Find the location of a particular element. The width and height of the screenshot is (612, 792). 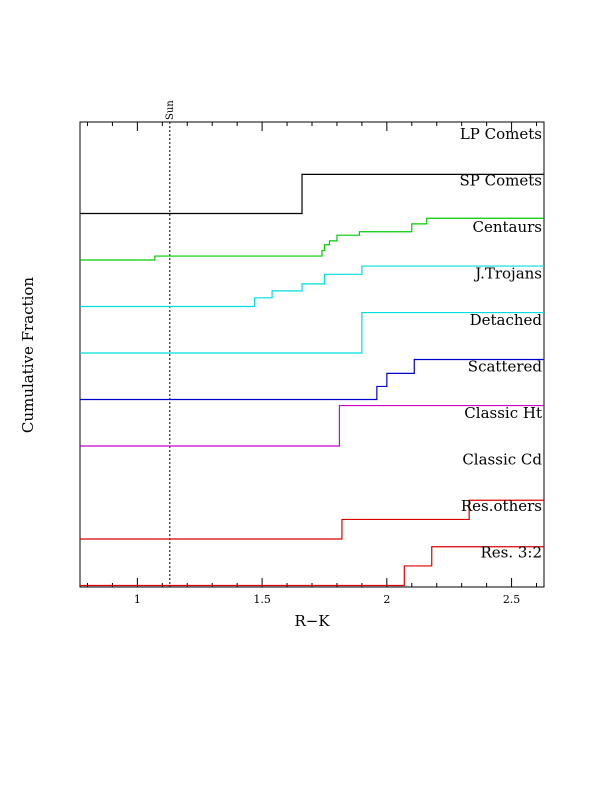

x-tick-label: 1.5 is located at coordinates (262, 599).